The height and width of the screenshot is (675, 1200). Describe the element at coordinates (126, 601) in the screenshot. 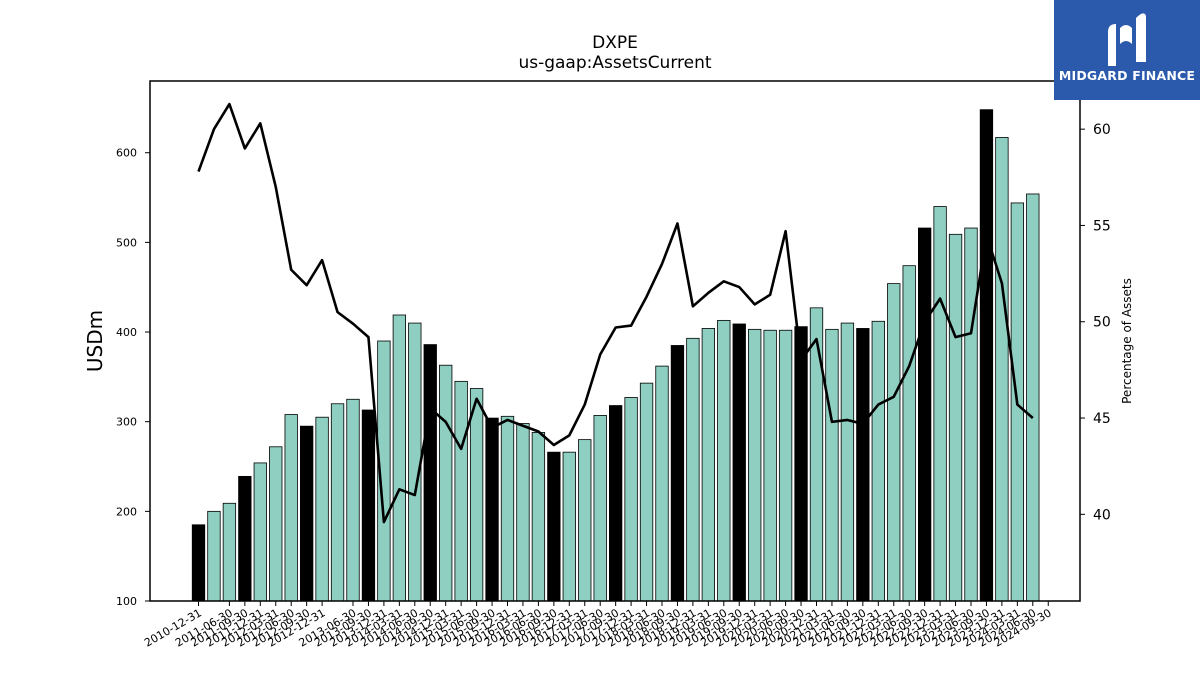

I see `y-tick-label-left: 100` at that location.